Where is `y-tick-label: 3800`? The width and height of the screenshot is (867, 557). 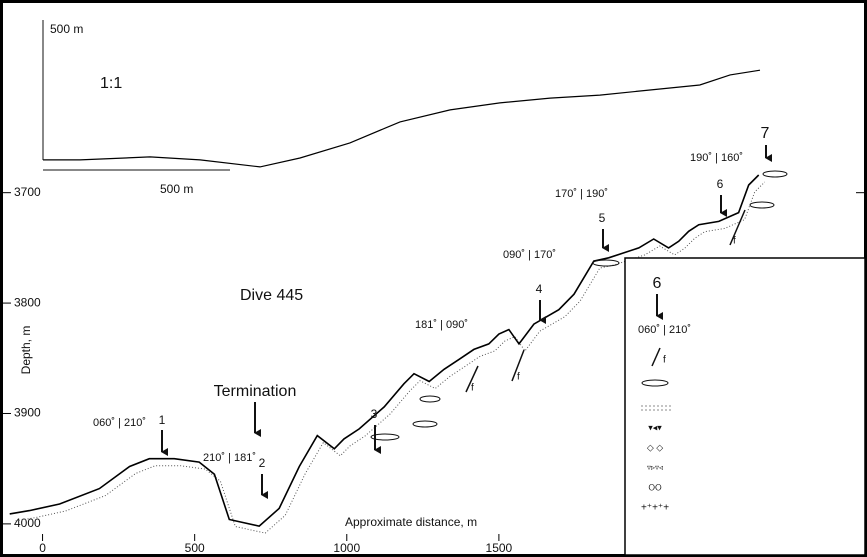
y-tick-label: 3800 is located at coordinates (27, 302).